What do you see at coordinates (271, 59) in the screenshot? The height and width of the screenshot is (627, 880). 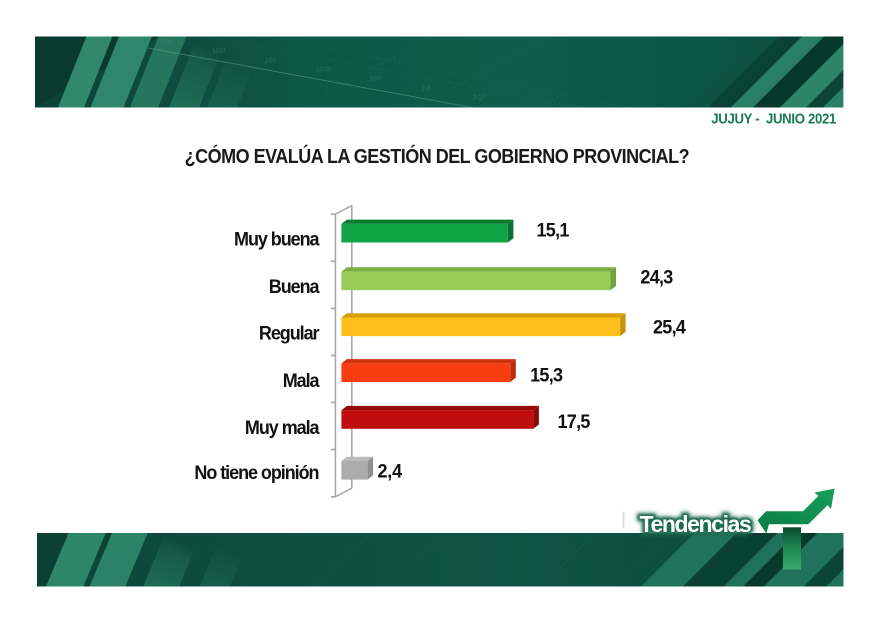 I see `svg-text: Abr` at bounding box center [271, 59].